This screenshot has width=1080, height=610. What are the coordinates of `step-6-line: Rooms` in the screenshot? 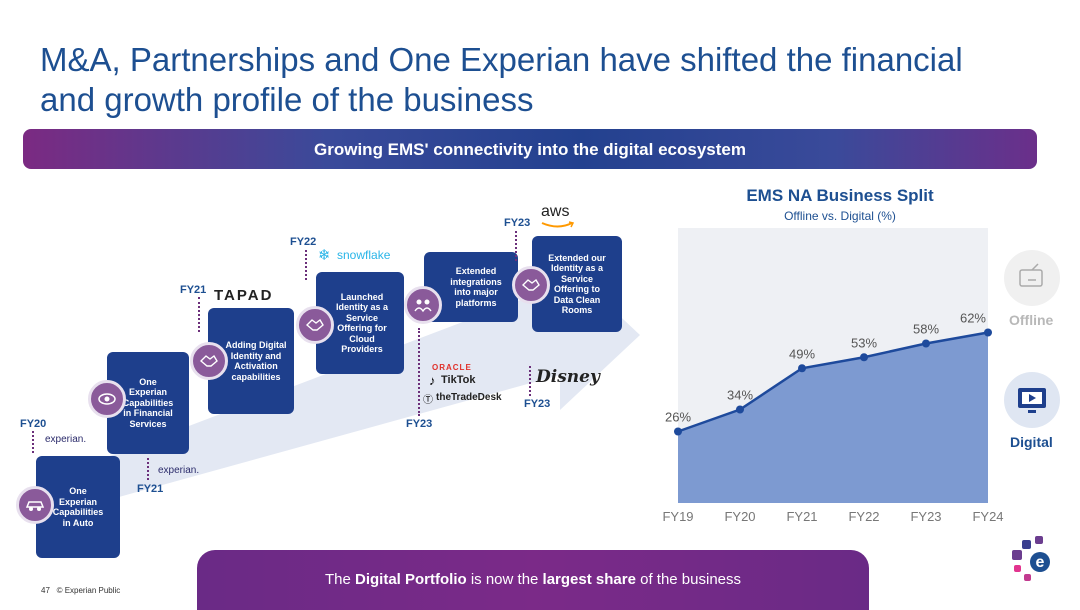 It's located at (577, 310).